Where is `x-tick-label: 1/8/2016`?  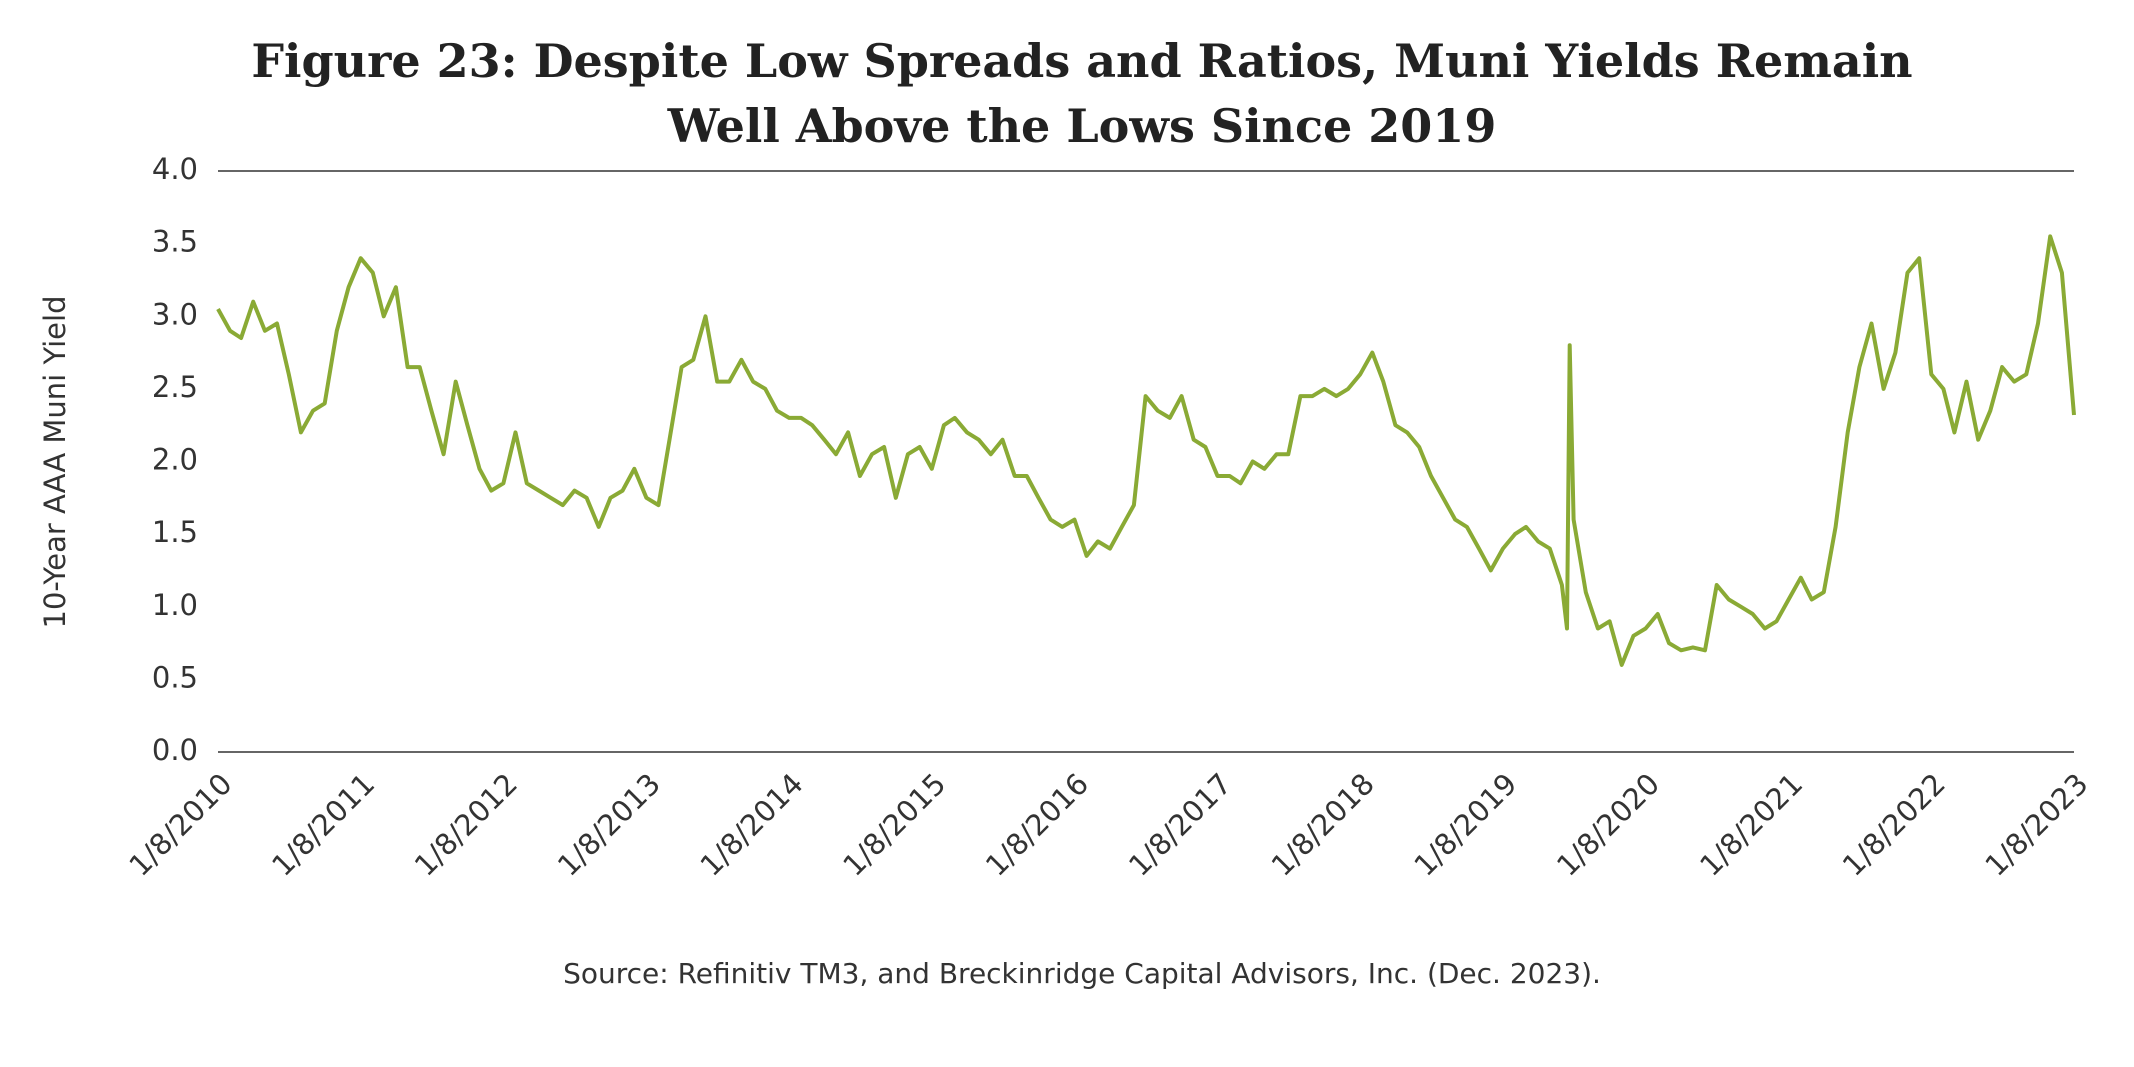 x-tick-label: 1/8/2016 is located at coordinates (1037, 825).